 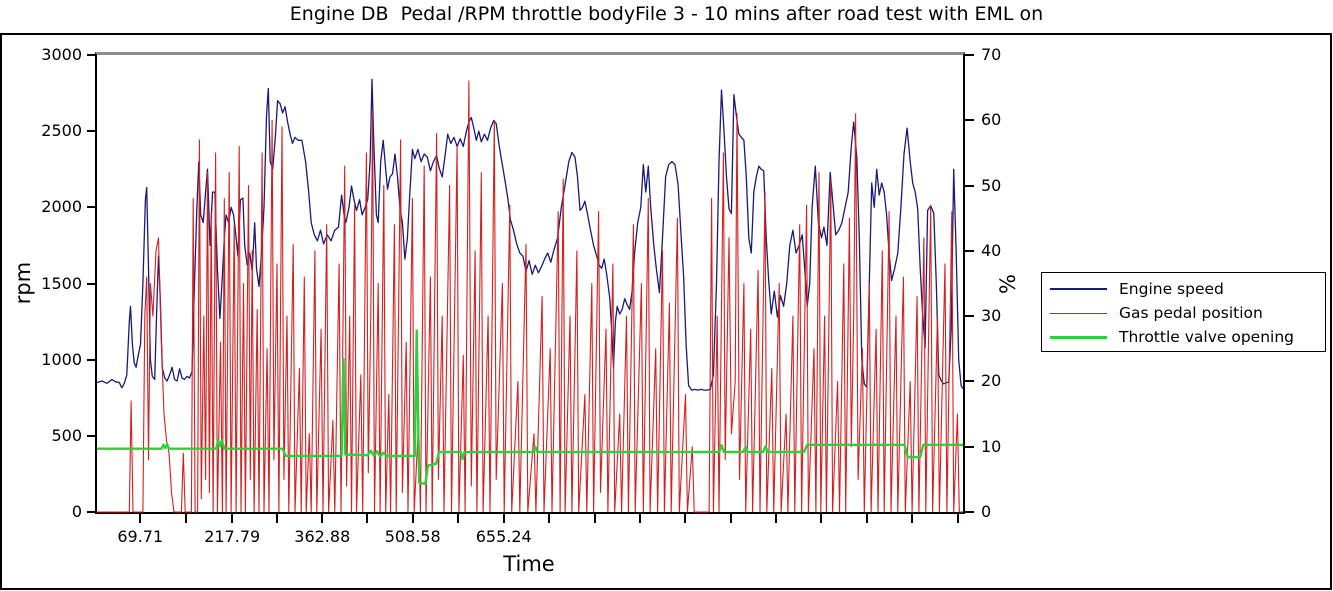 I want to click on x-tick-label: 69.71, so click(x=140, y=536).